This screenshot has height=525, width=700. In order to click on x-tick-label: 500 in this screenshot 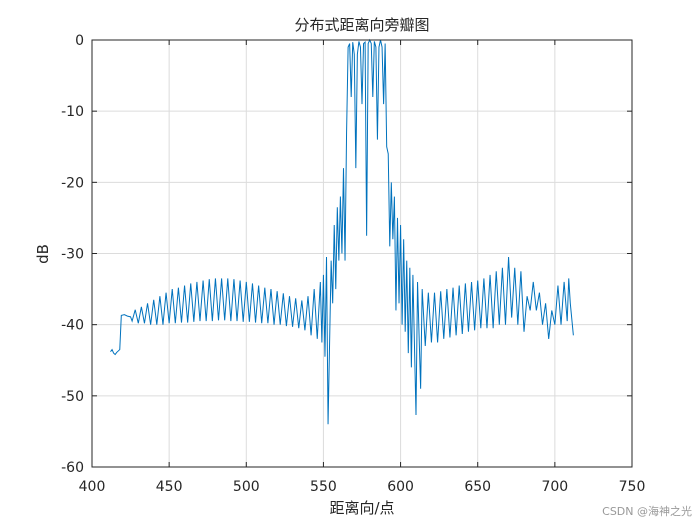, I will do `click(246, 487)`.